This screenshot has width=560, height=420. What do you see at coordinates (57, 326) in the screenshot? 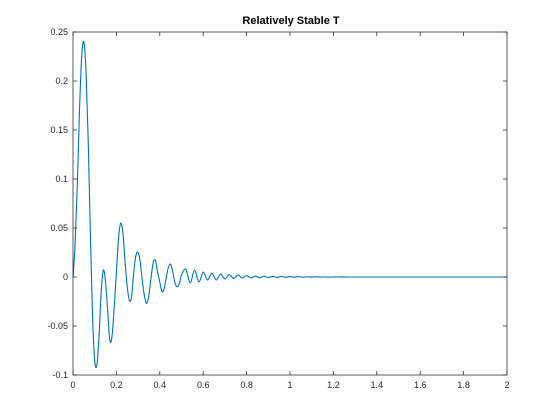
I see `y-tick-label: -0.05` at bounding box center [57, 326].